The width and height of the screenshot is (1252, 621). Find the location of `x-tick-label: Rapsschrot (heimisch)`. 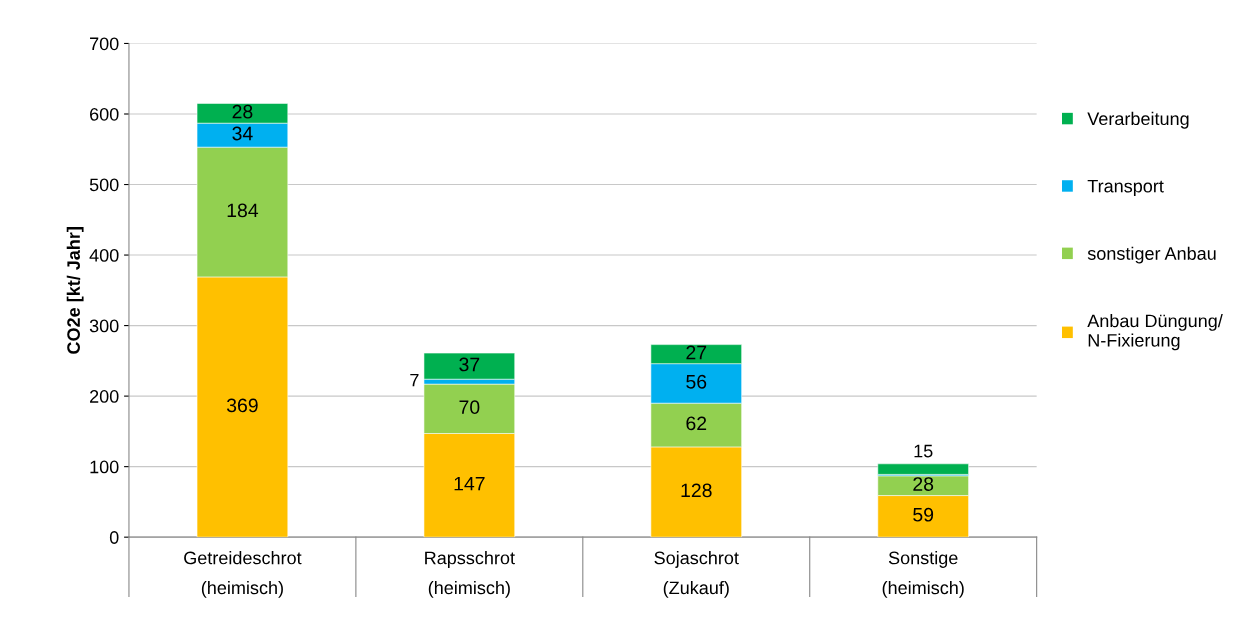

x-tick-label: Rapsschrot (heimisch) is located at coordinates (470, 574).